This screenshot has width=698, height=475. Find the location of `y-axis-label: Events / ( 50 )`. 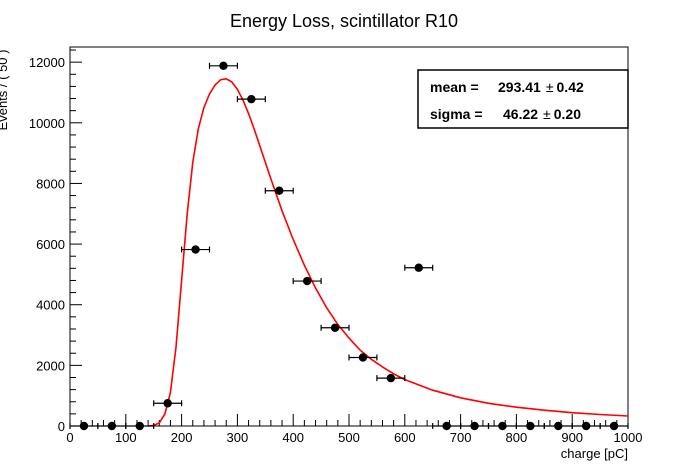

y-axis-label: Events / ( 50 ) is located at coordinates (5, 90).